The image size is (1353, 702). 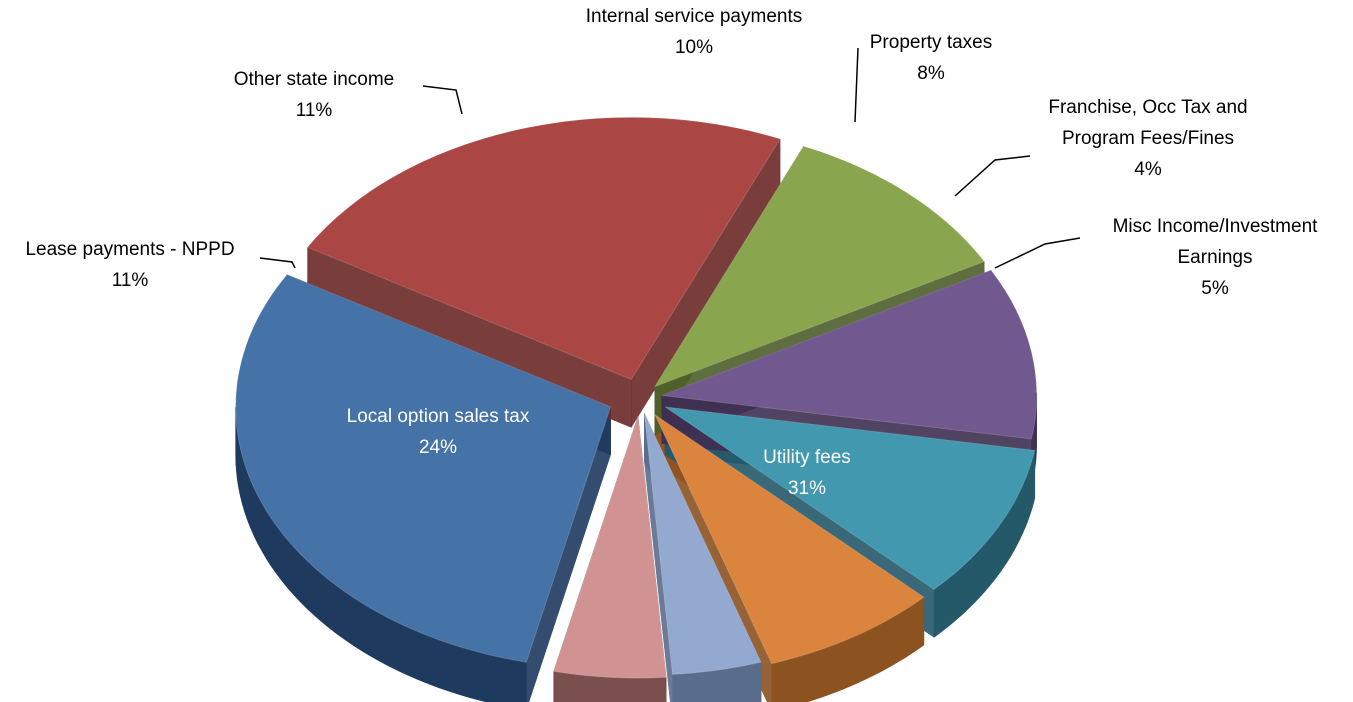 I want to click on data-label-3: Other state income 11%, so click(x=314, y=95).